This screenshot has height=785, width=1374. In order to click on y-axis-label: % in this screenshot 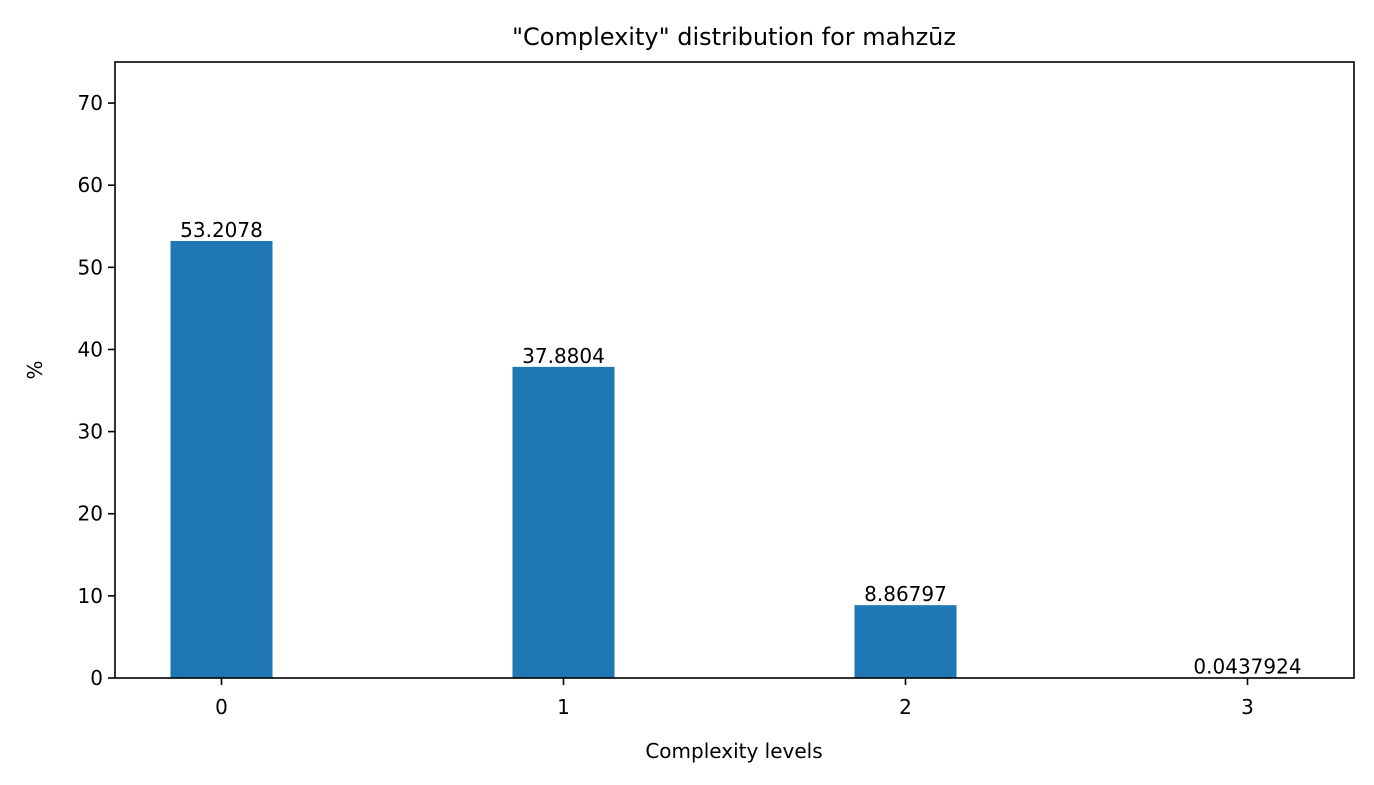, I will do `click(35, 369)`.